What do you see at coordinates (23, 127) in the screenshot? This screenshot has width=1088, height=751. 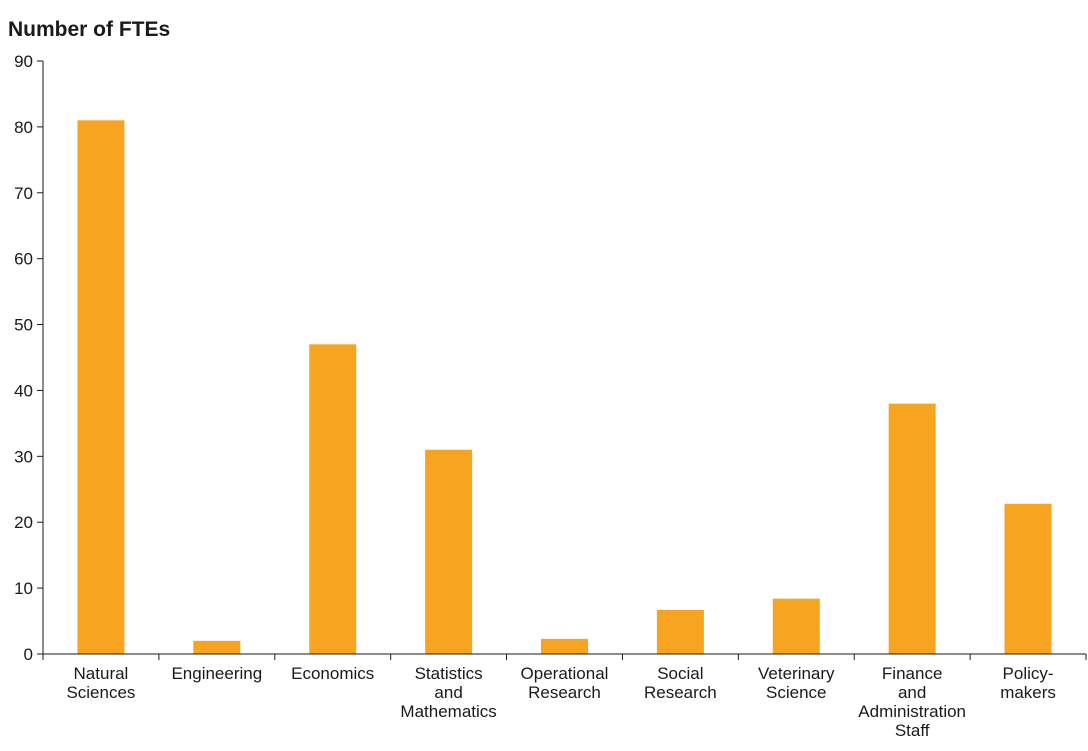 I see `y-tick-label-8: 80` at bounding box center [23, 127].